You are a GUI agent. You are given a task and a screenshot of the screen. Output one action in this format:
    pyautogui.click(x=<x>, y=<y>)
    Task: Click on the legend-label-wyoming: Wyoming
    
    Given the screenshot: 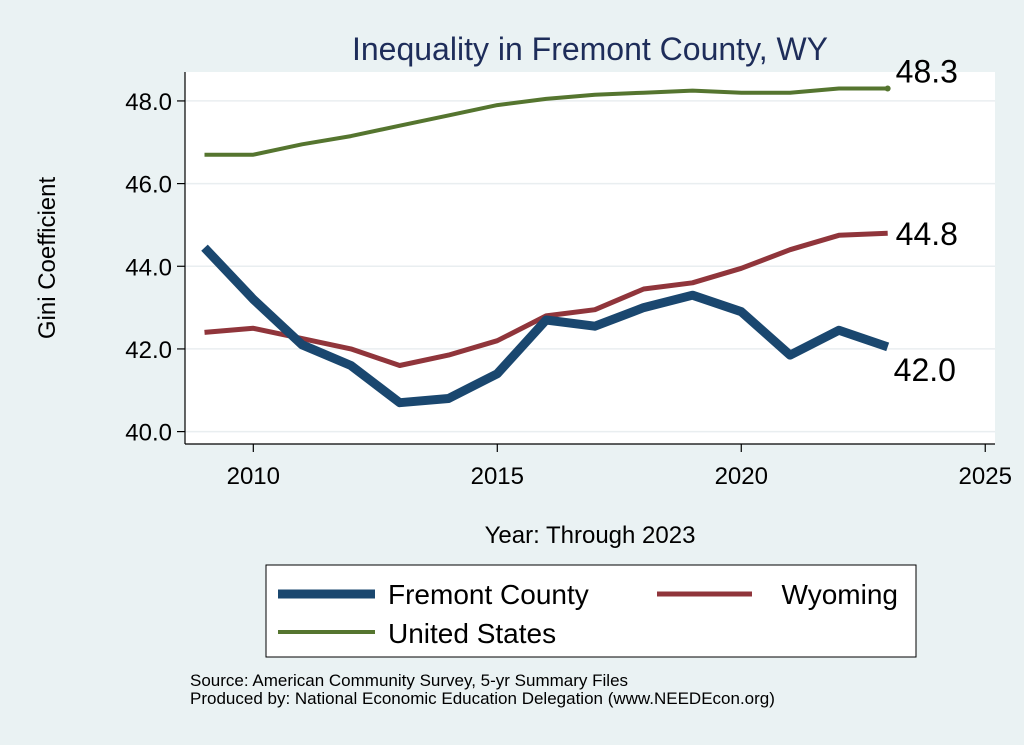 What is the action you would take?
    pyautogui.click(x=840, y=594)
    